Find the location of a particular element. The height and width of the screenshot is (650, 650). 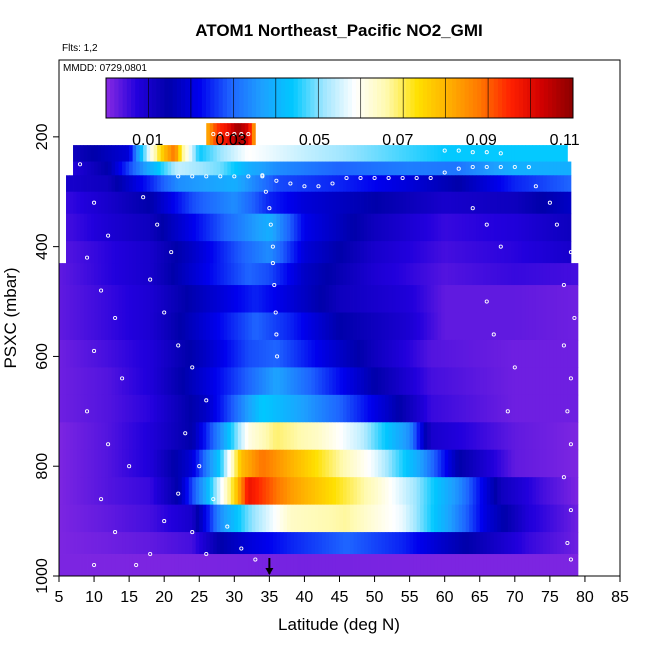

y-tick-label: 600 is located at coordinates (42, 356).